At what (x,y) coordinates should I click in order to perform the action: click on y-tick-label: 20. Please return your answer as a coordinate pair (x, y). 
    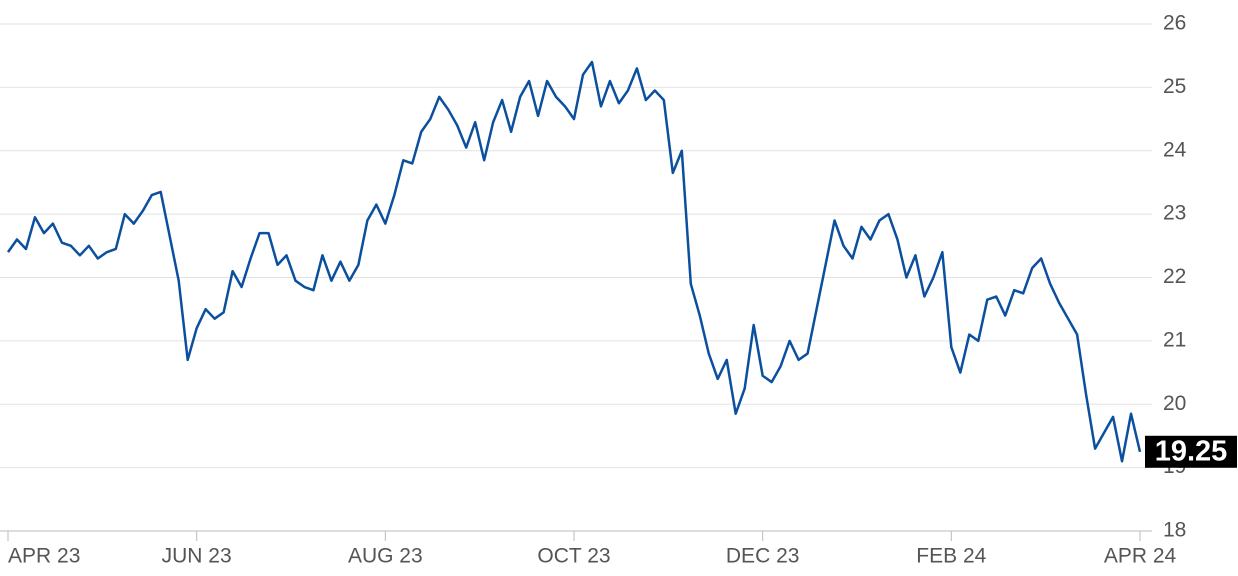
    Looking at the image, I should click on (1174, 403).